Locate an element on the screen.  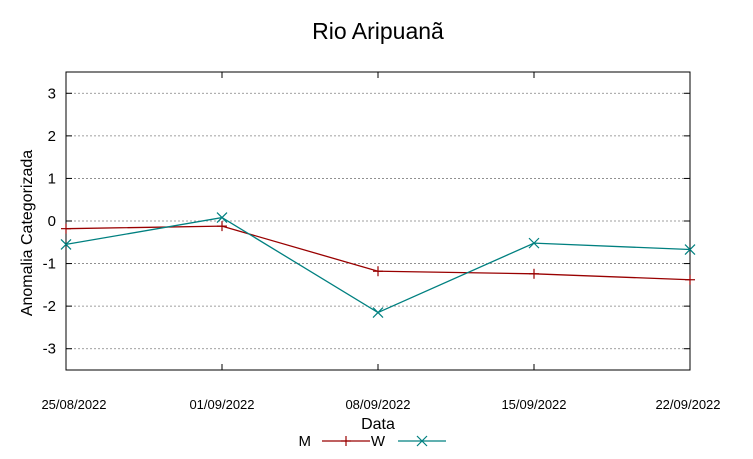
x-axis-label: Data is located at coordinates (378, 424).